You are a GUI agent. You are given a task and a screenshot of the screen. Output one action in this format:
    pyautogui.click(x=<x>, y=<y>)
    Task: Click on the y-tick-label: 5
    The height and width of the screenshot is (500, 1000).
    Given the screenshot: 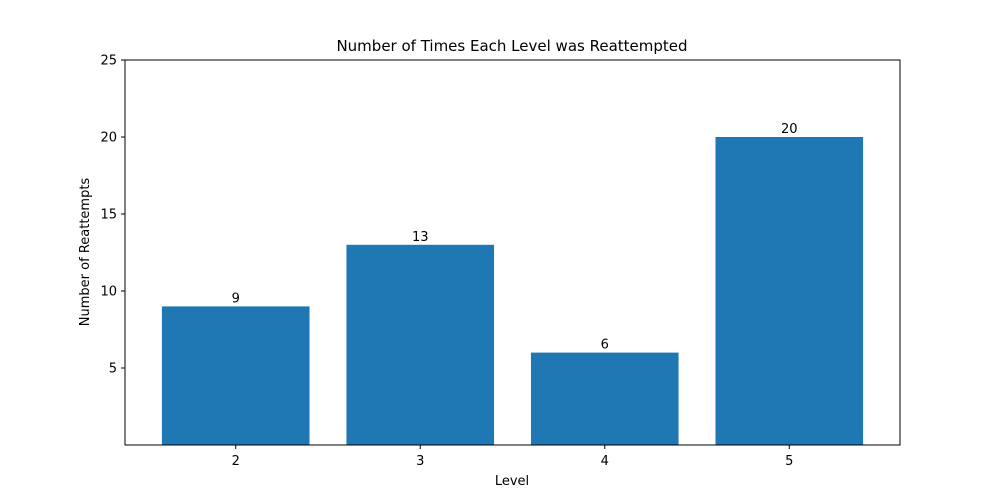 What is the action you would take?
    pyautogui.click(x=113, y=369)
    